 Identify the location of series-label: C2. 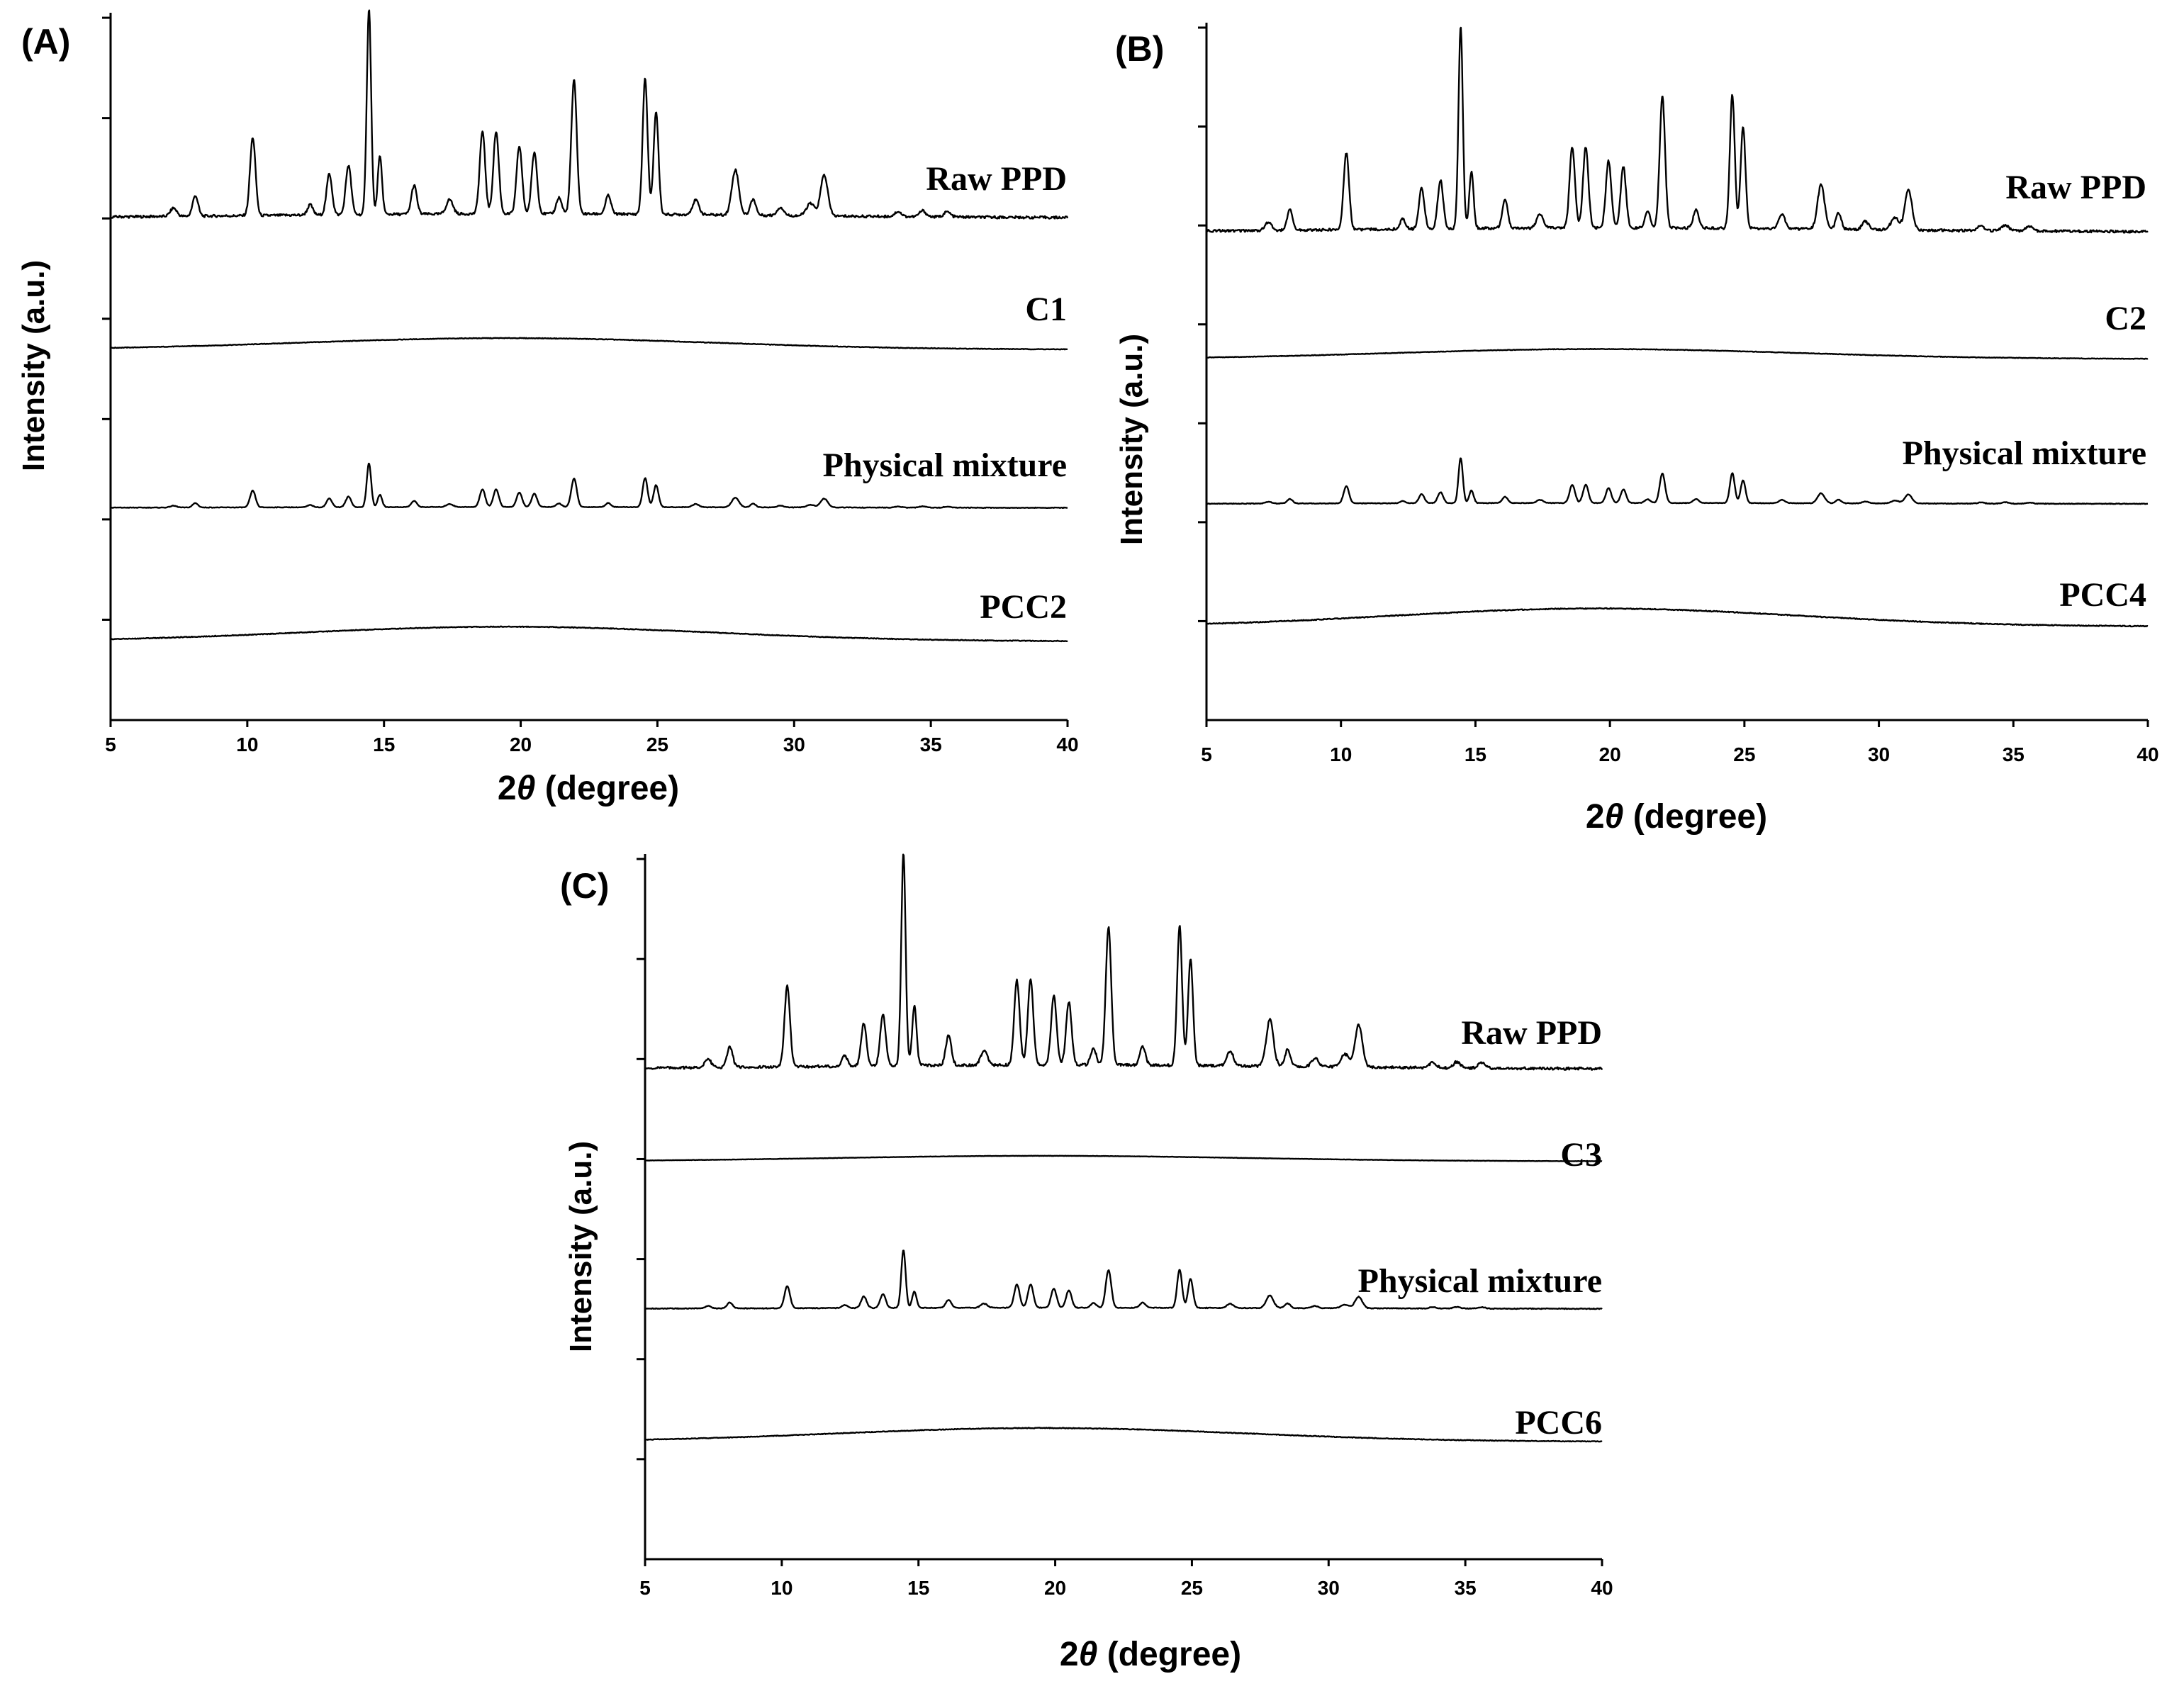
(2126, 318).